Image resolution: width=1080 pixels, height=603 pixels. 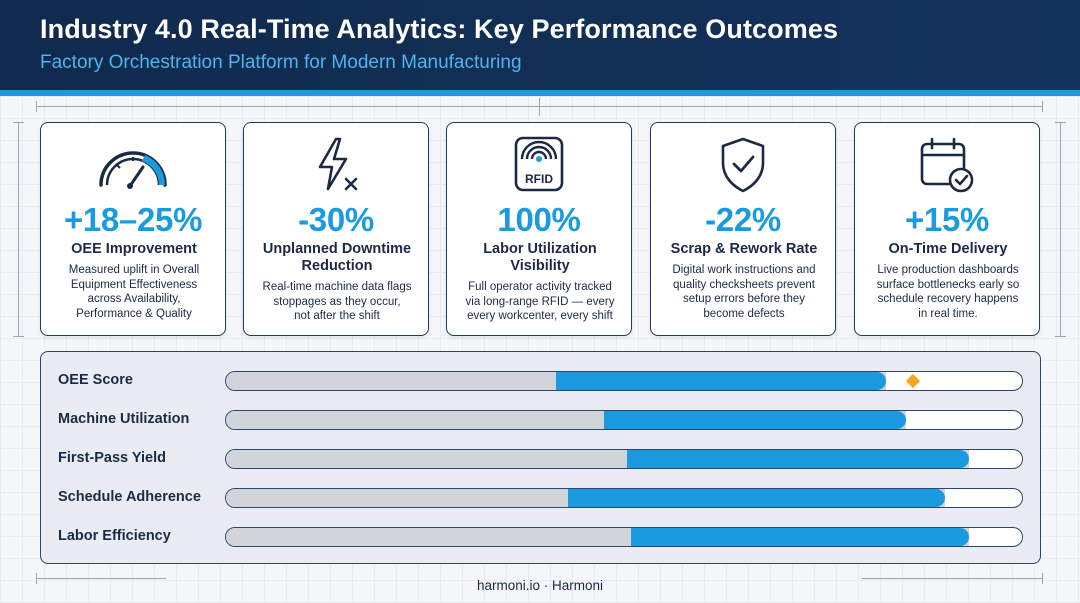 What do you see at coordinates (124, 419) in the screenshot?
I see `bar-label: Machine Utilization` at bounding box center [124, 419].